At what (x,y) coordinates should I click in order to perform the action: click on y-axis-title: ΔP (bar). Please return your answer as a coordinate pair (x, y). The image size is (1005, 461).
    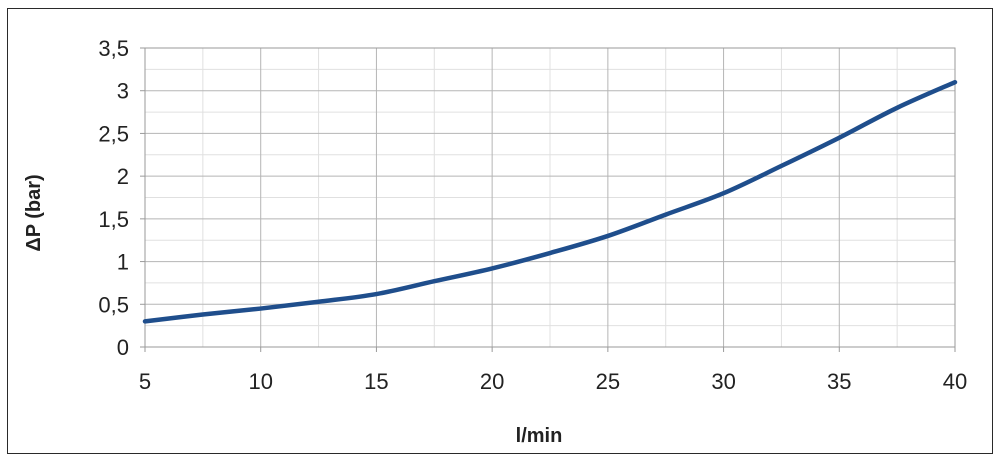
    Looking at the image, I should click on (34, 212).